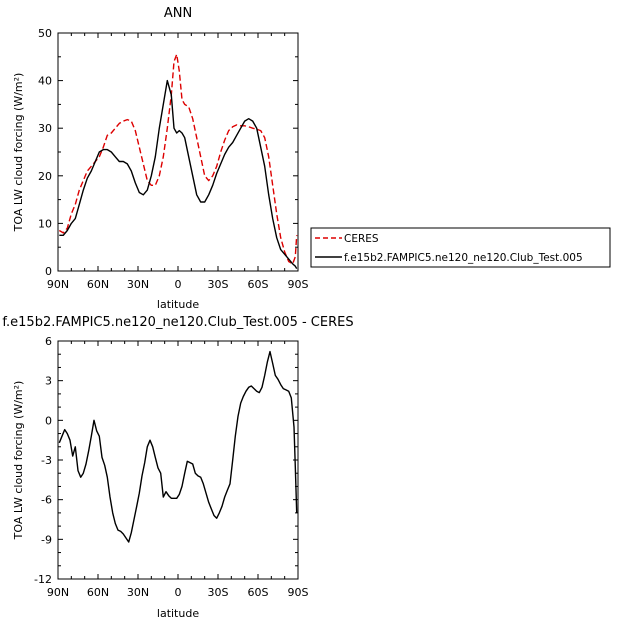  I want to click on y-tick-label: -12, so click(43, 579).